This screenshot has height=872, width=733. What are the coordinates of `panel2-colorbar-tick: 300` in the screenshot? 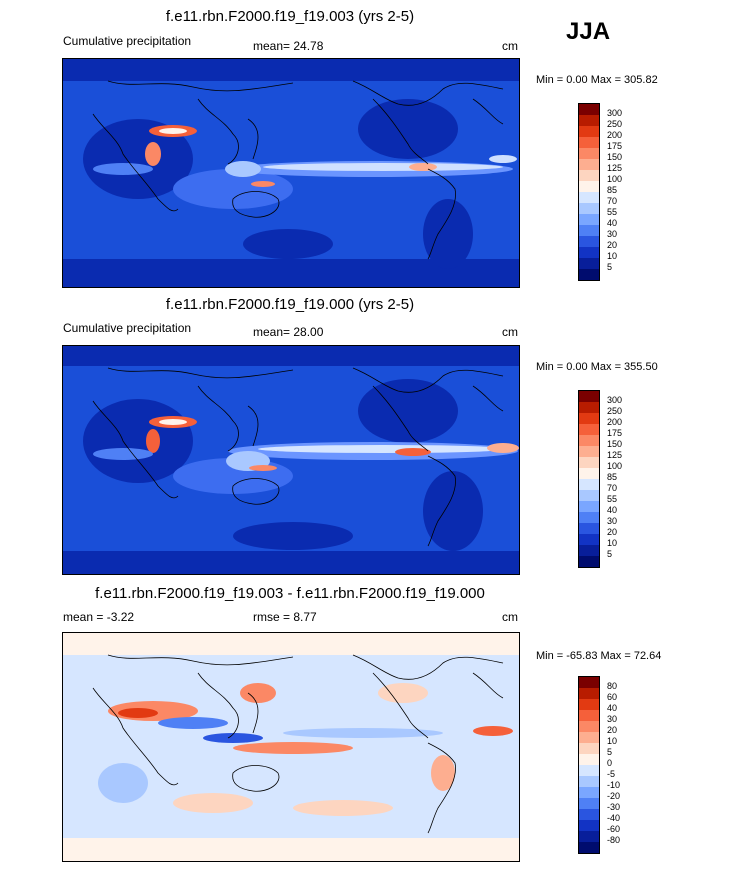 It's located at (615, 400).